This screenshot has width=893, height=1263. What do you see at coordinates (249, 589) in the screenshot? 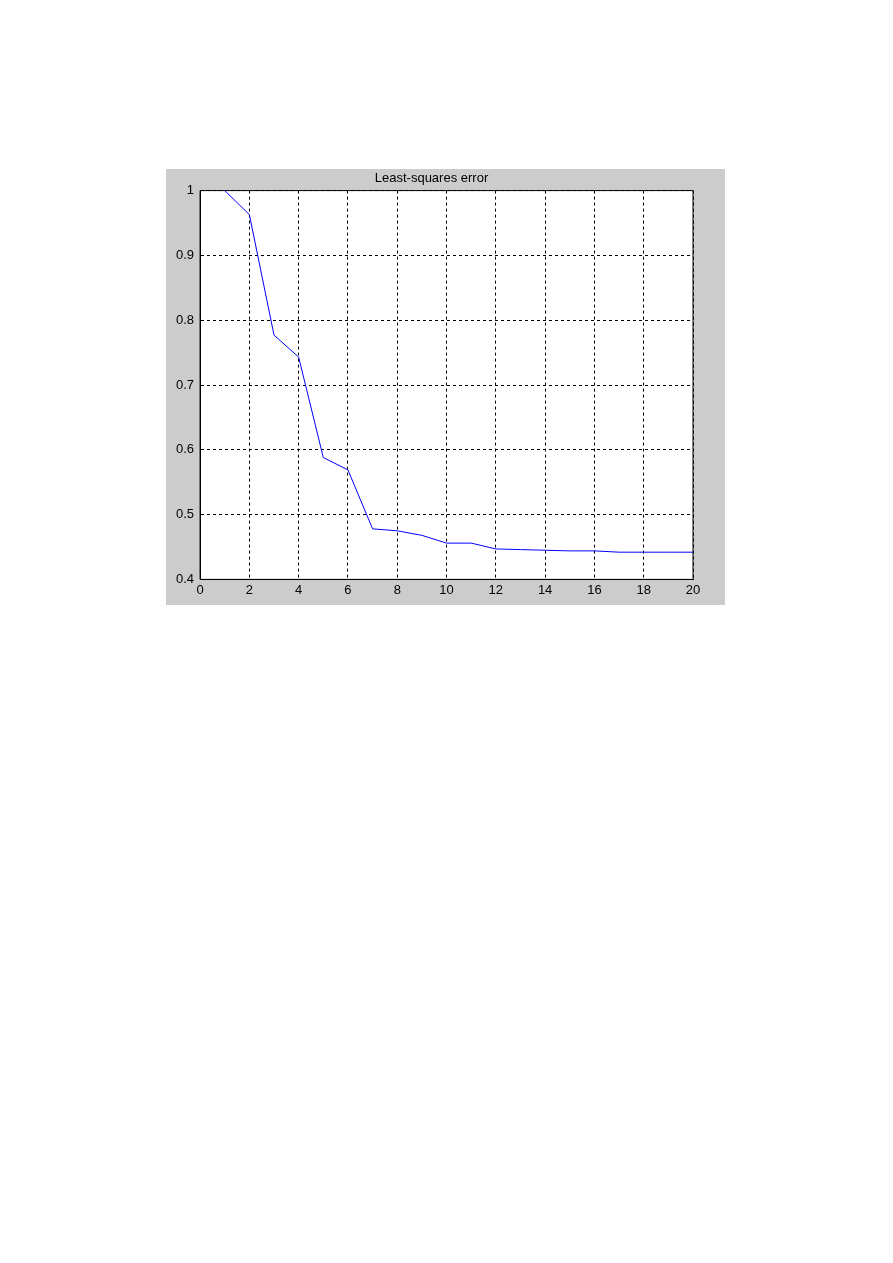
I see `x-tick-label: 2` at bounding box center [249, 589].